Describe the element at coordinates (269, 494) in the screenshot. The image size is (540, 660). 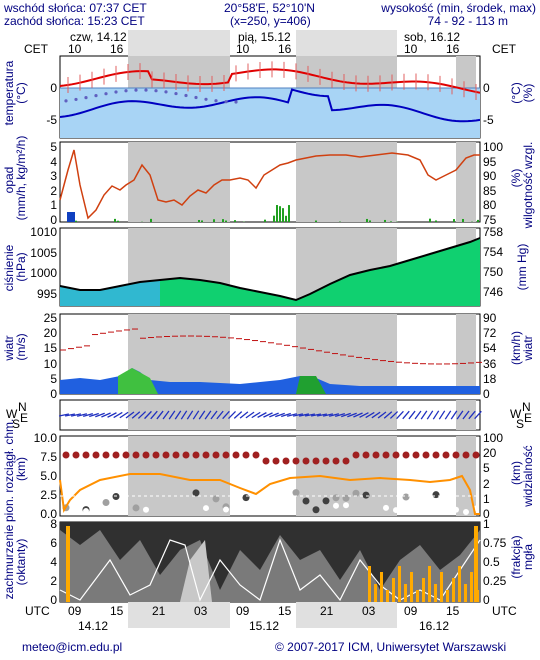
I see `visibility-line` at that location.